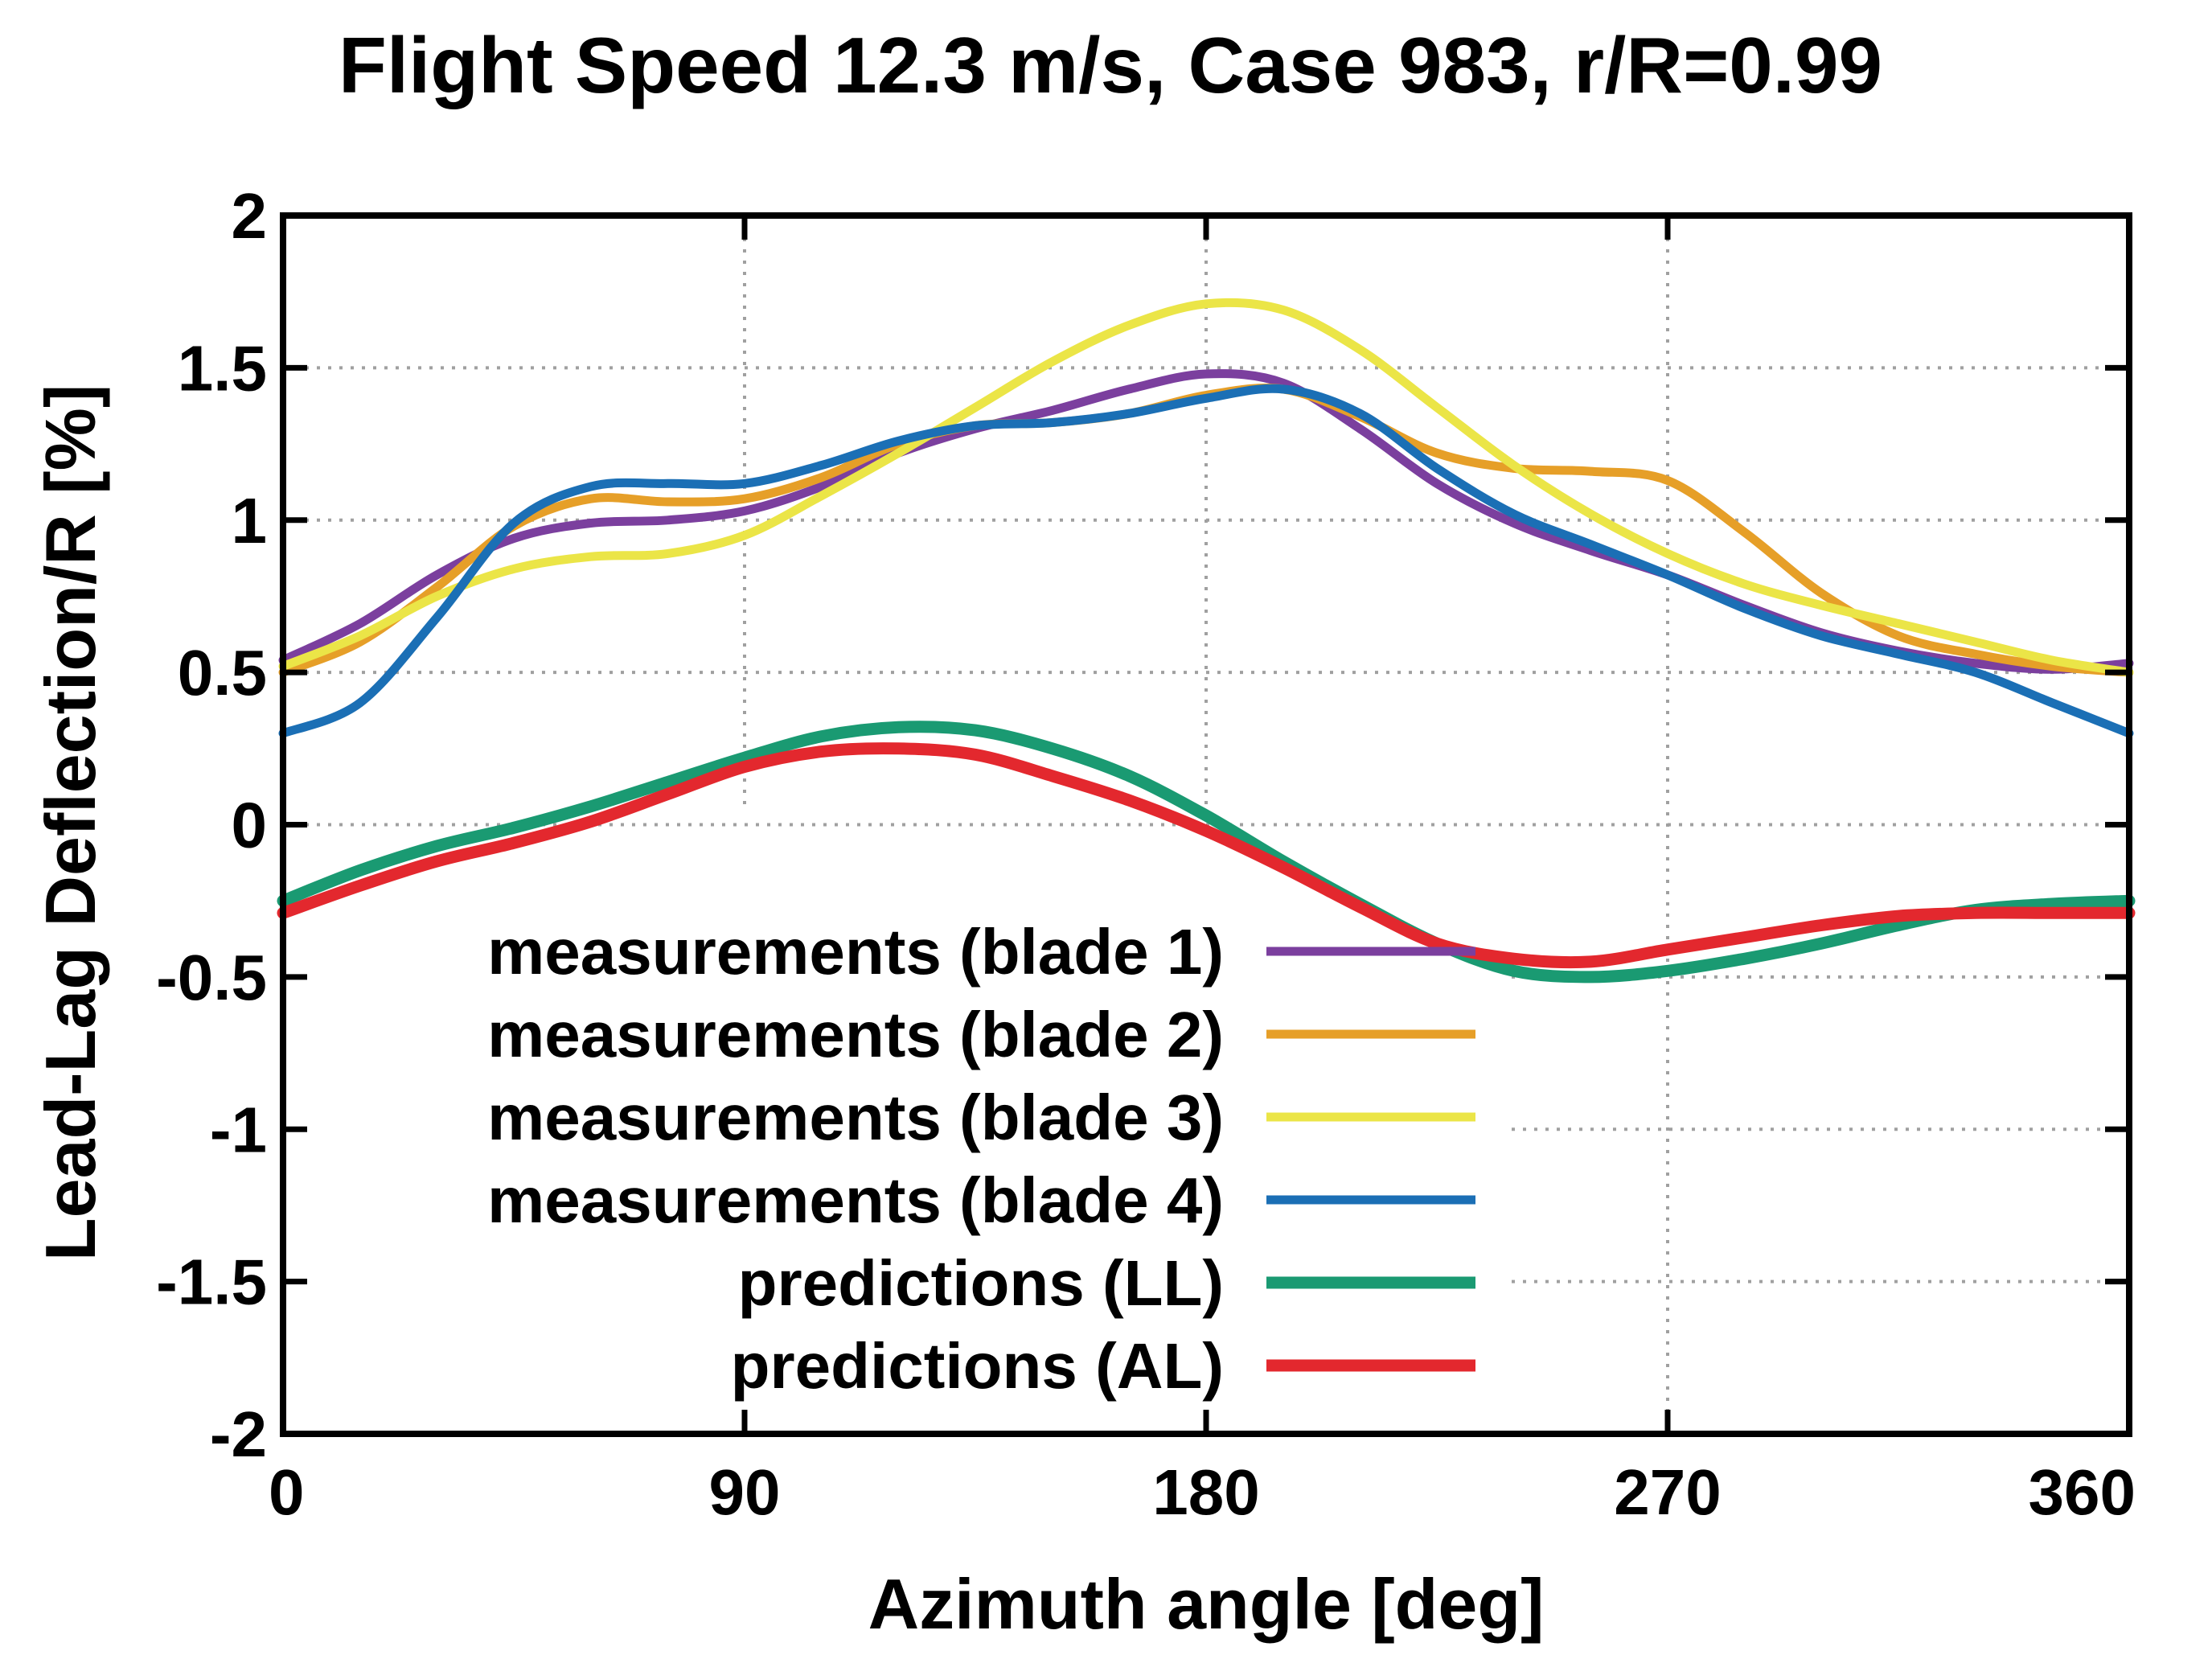  Describe the element at coordinates (238, 1434) in the screenshot. I see `y-tick-label: -2` at that location.